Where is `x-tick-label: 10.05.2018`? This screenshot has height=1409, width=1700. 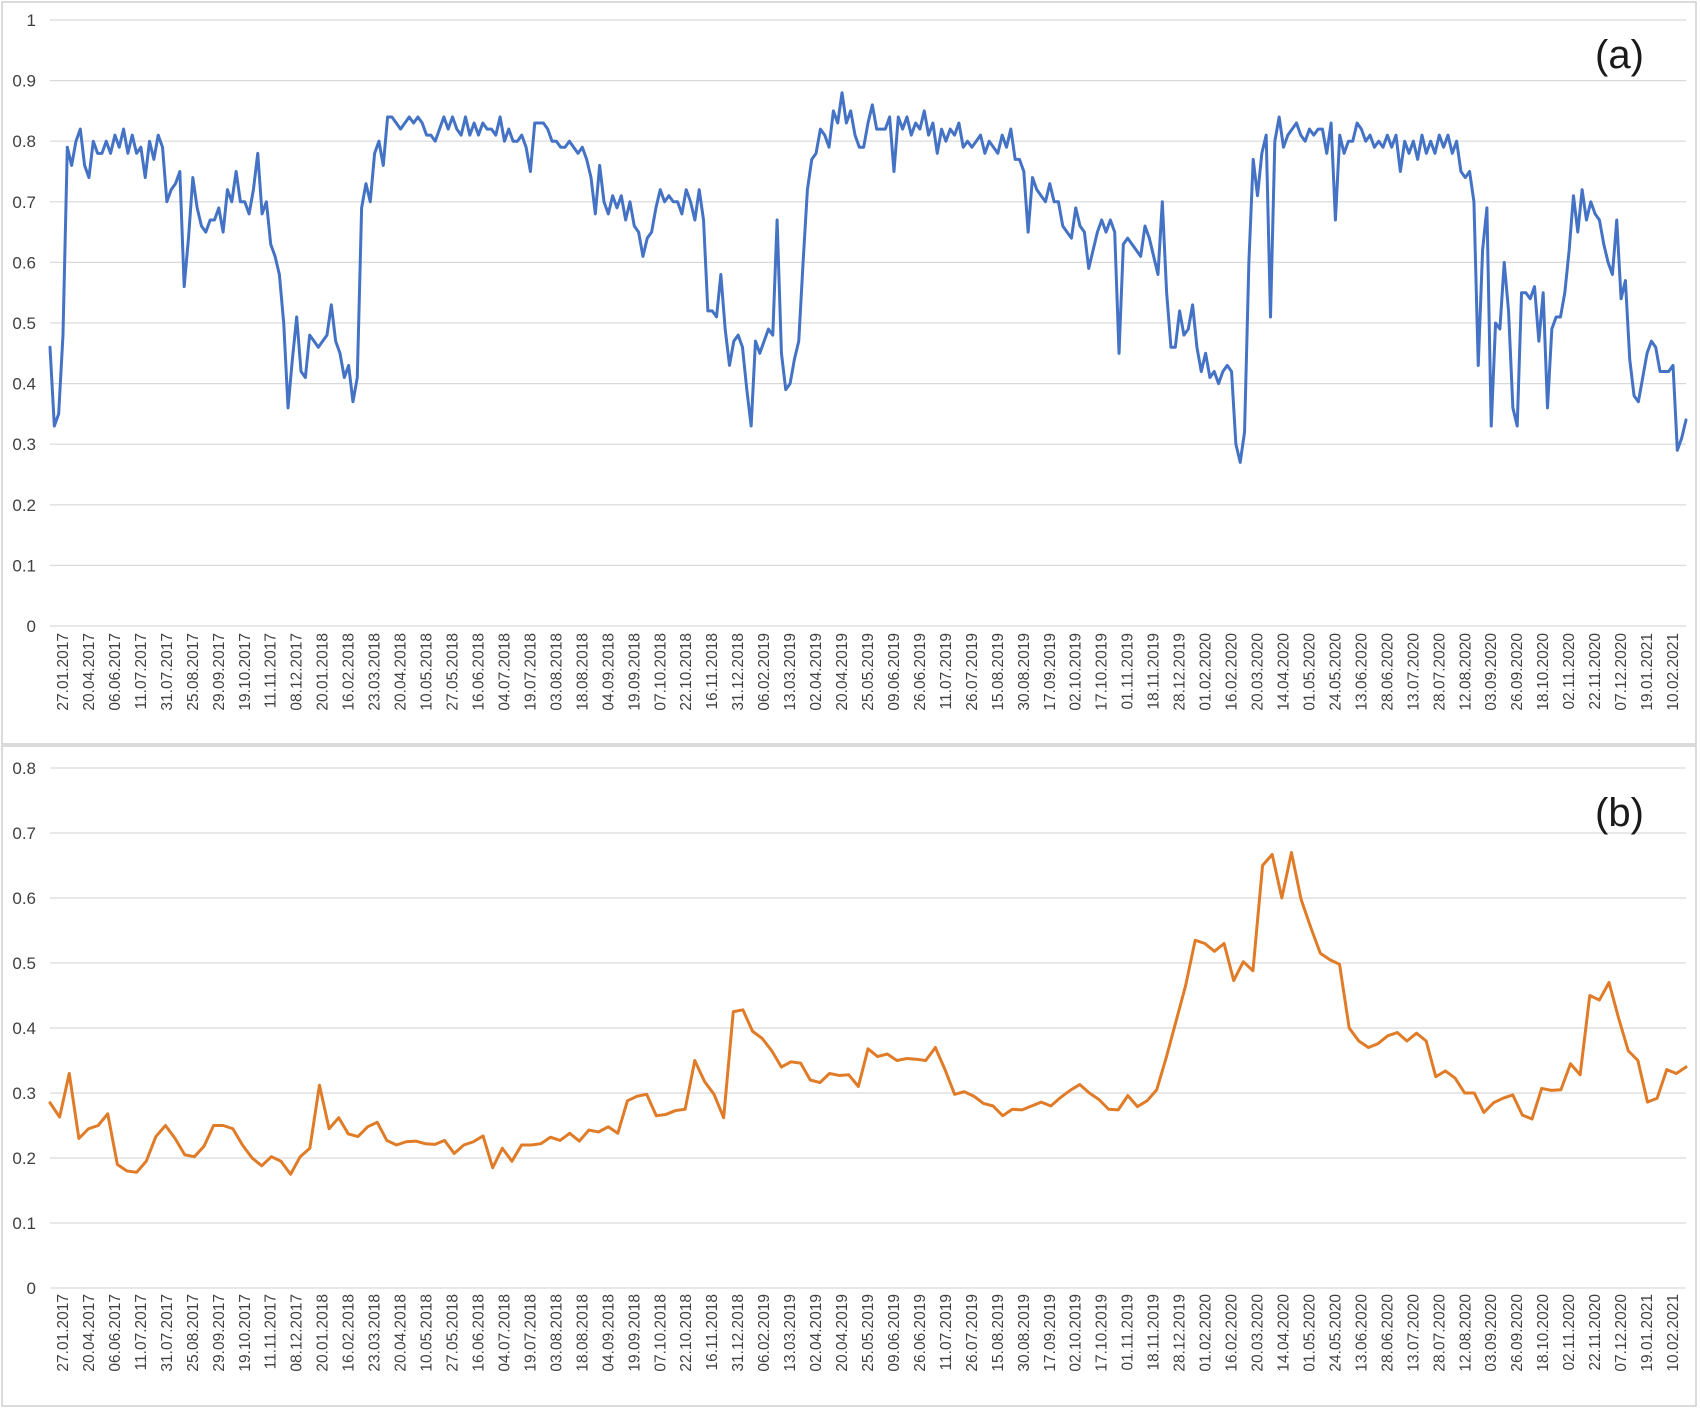
x-tick-label: 10.05.2018 is located at coordinates (427, 672).